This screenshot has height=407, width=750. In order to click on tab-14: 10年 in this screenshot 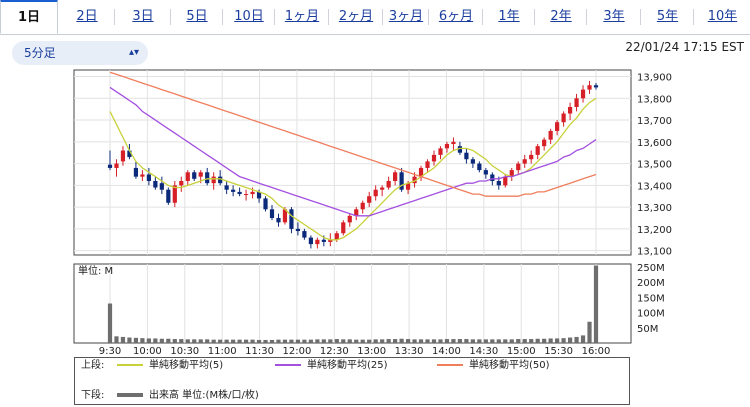, I will do `click(722, 16)`.